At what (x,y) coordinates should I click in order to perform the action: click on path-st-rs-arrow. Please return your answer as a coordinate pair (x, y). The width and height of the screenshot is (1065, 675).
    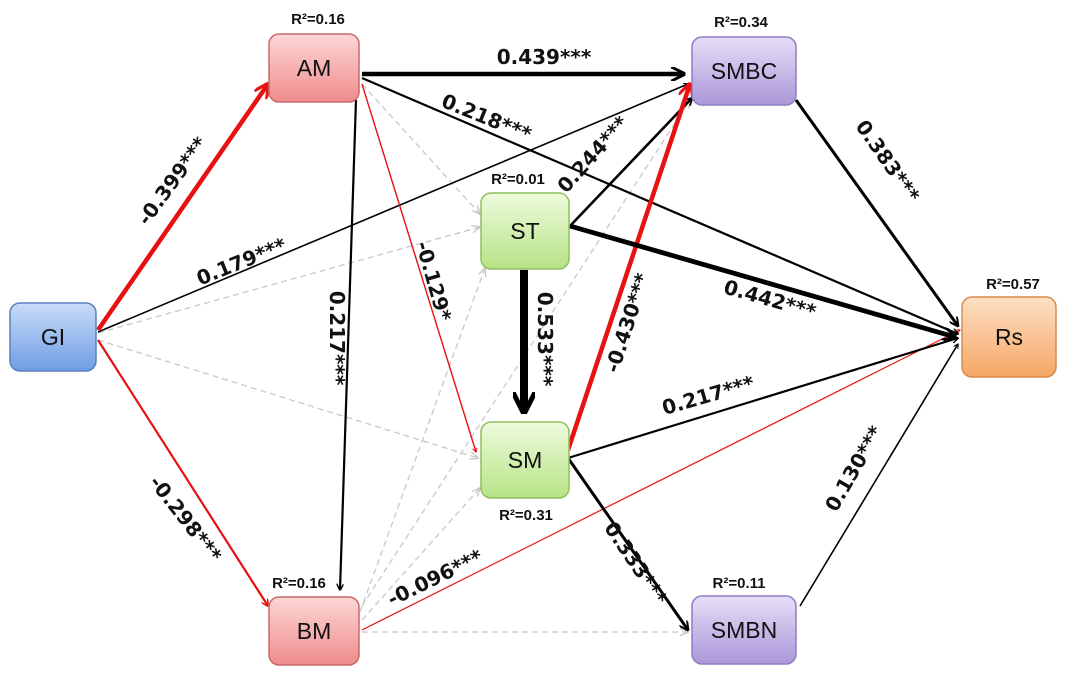
    Looking at the image, I should click on (762, 280).